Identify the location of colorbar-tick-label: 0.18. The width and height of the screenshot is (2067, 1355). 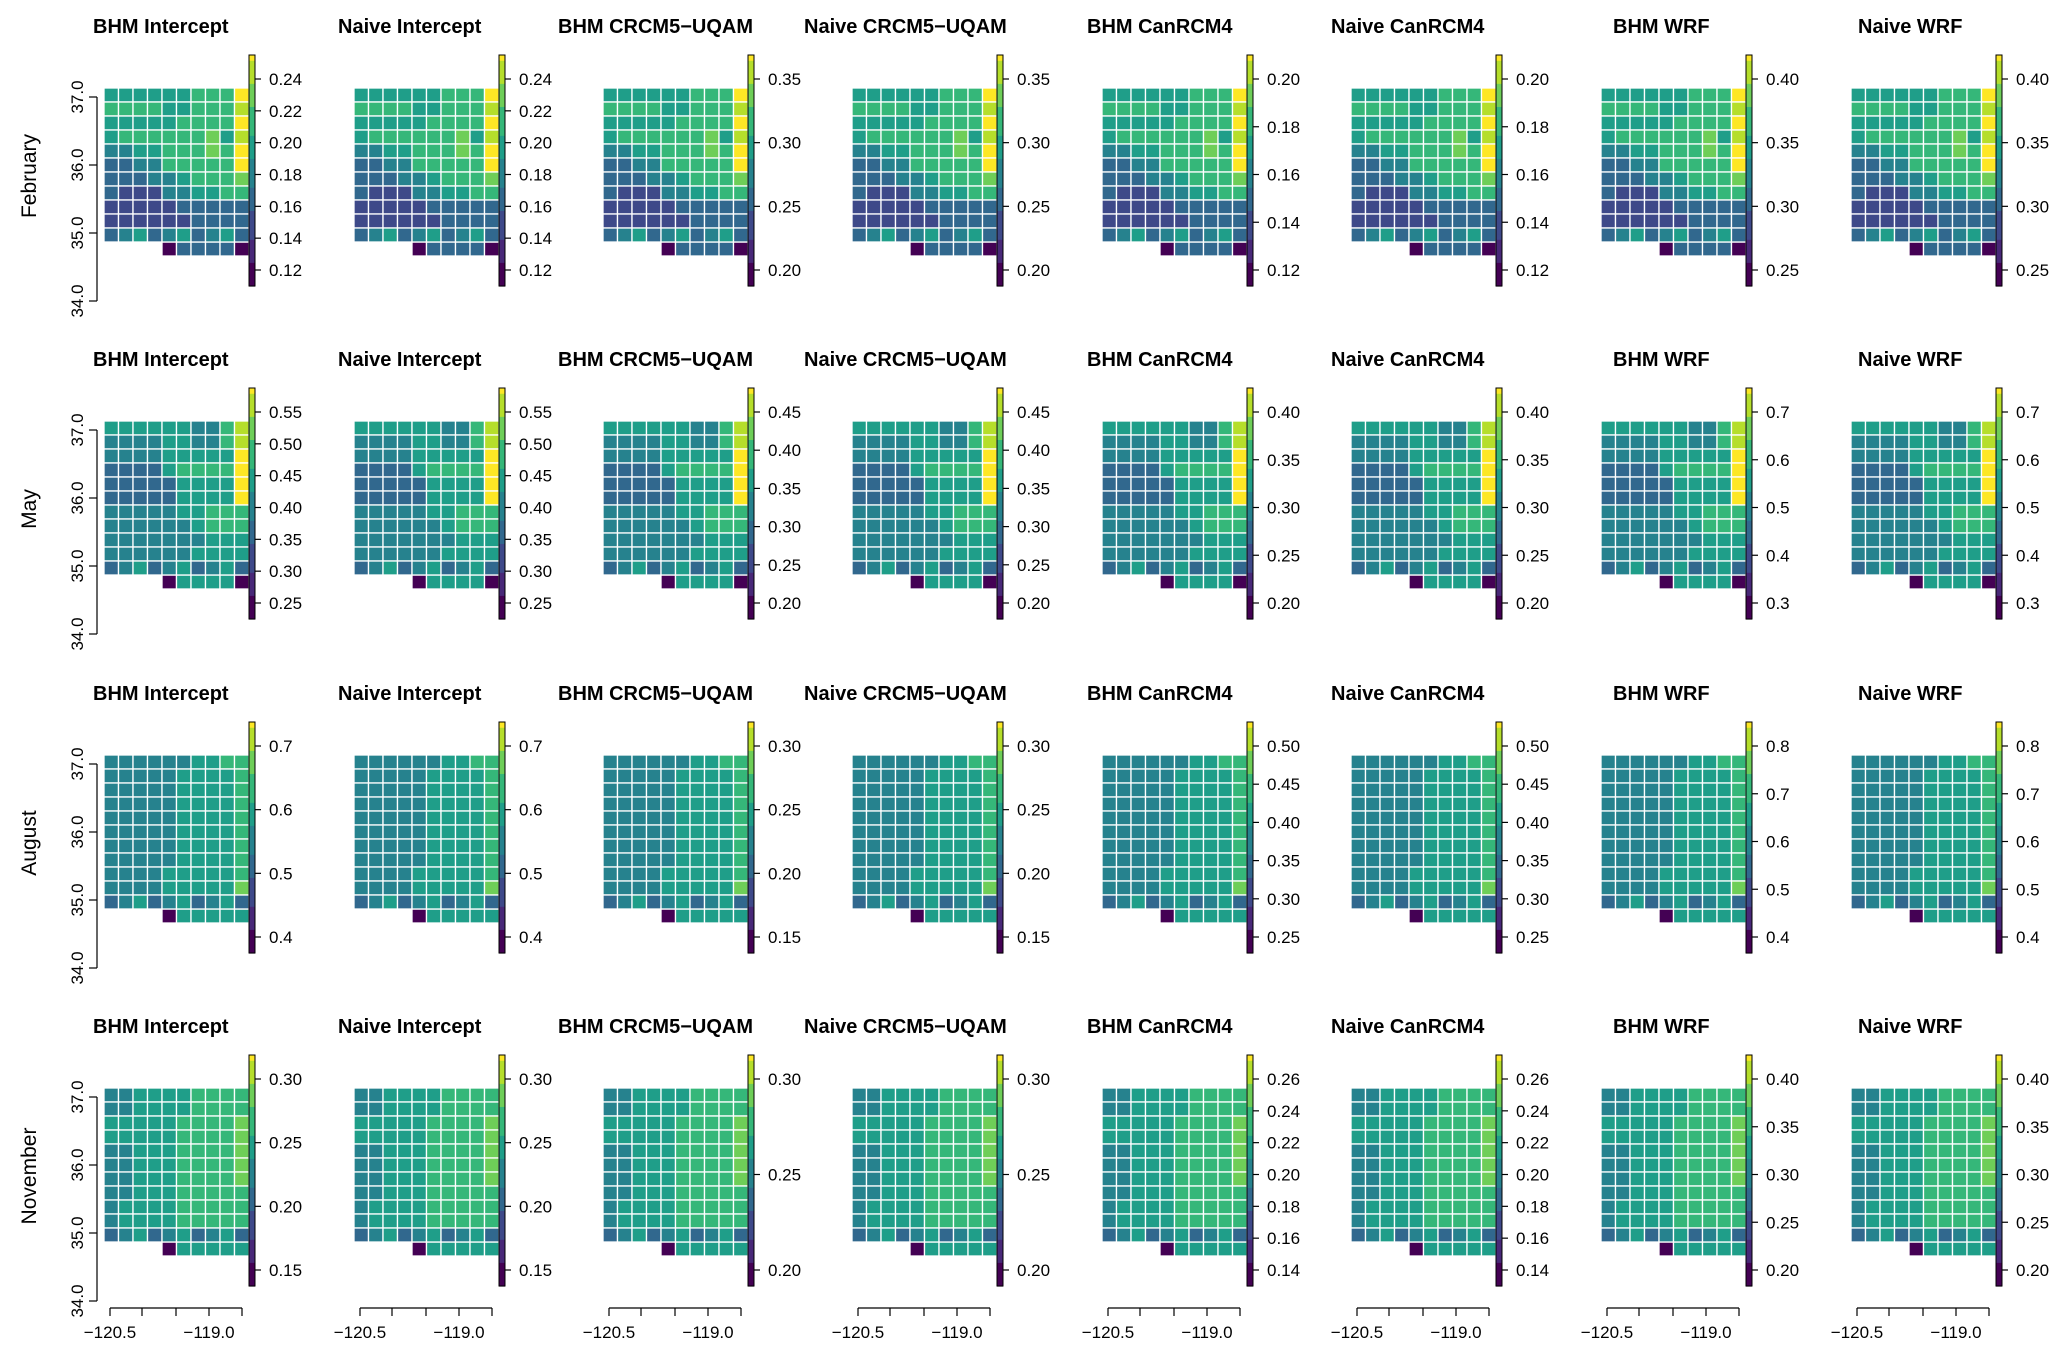
(1283, 127).